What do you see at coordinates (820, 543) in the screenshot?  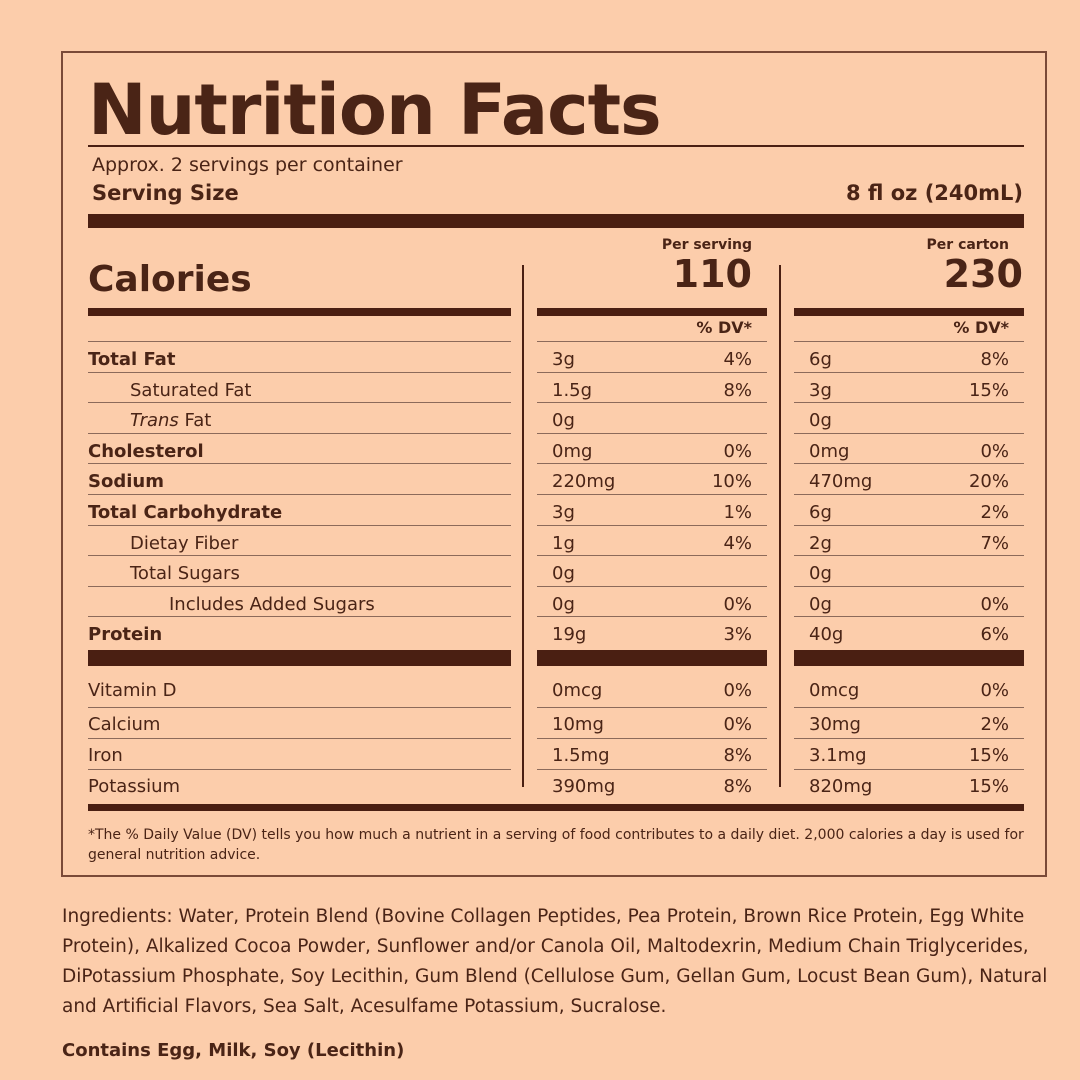 I see `carton-amount: 2g` at bounding box center [820, 543].